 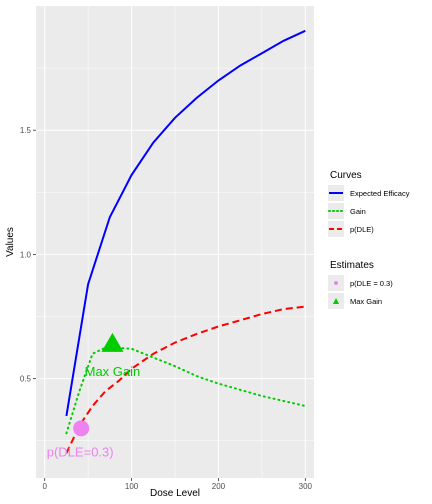 What do you see at coordinates (352, 265) in the screenshot?
I see `legend-estimates-title: Estimates` at bounding box center [352, 265].